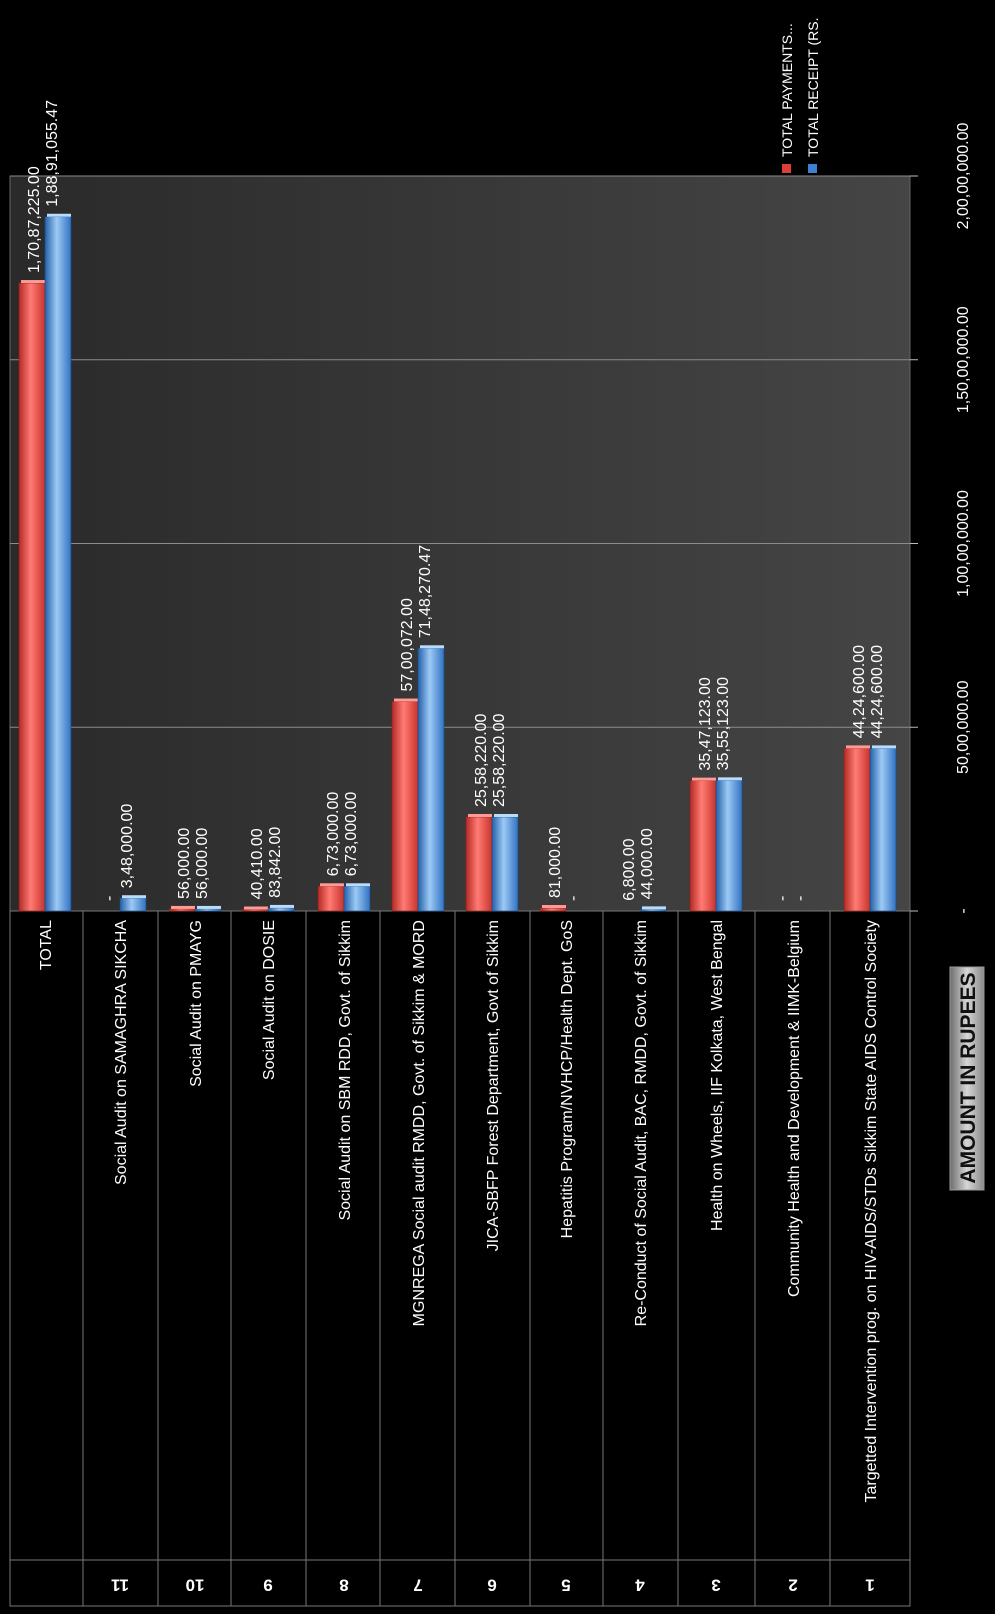 This screenshot has width=995, height=1614. I want to click on data-label-receipt: 35,55,123.00, so click(723, 724).